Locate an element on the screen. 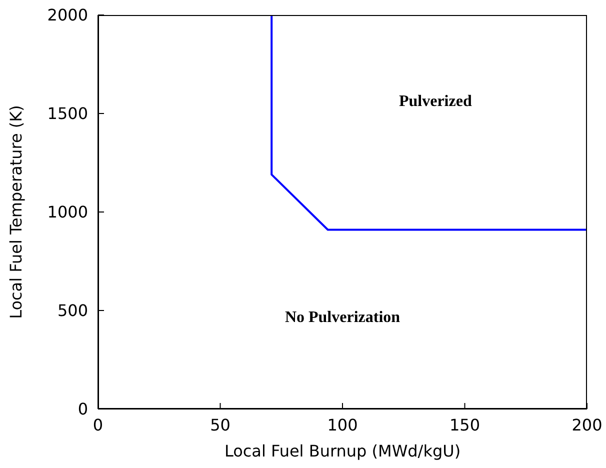 This screenshot has height=468, width=606. y-tick-label: 1000 is located at coordinates (67, 212).